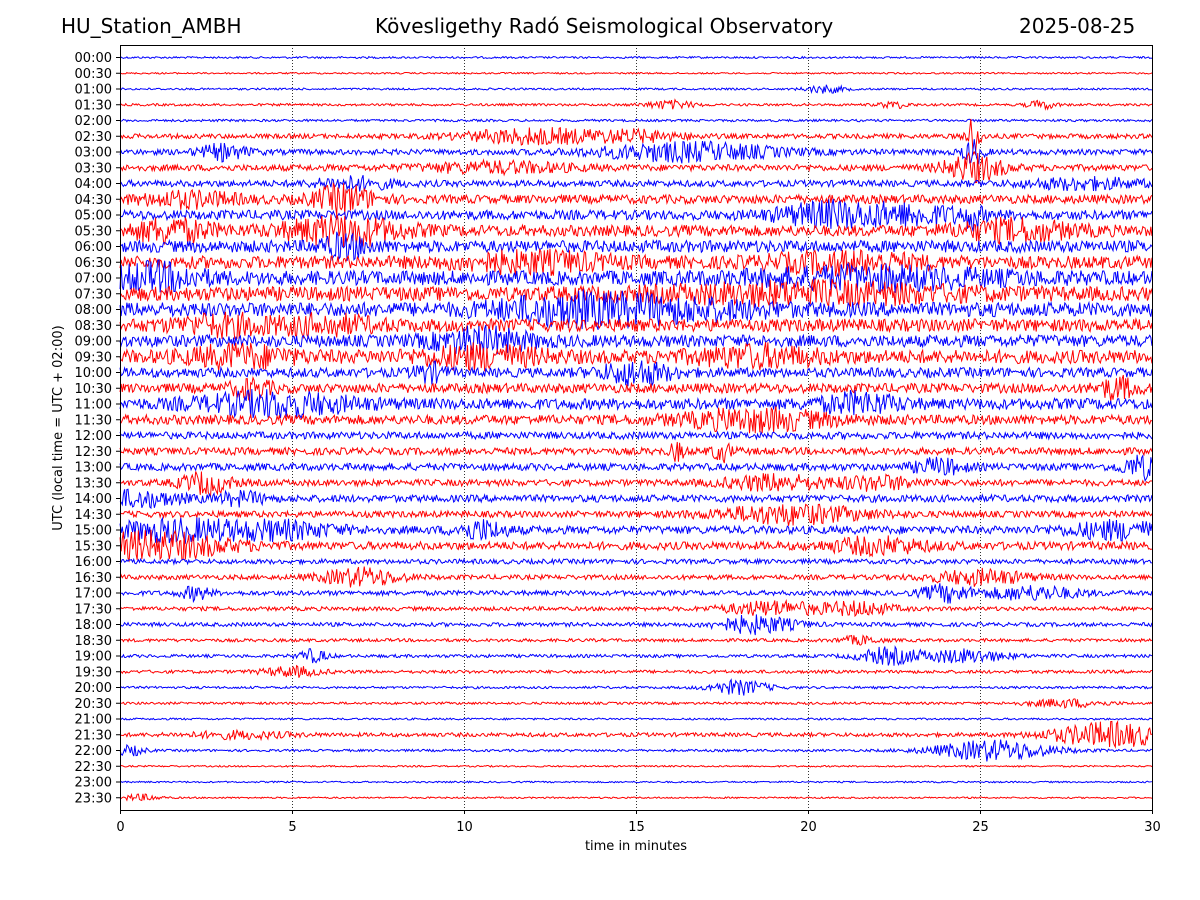 The height and width of the screenshot is (900, 1200). What do you see at coordinates (93, 247) in the screenshot?
I see `y-tick-label: 06:00` at bounding box center [93, 247].